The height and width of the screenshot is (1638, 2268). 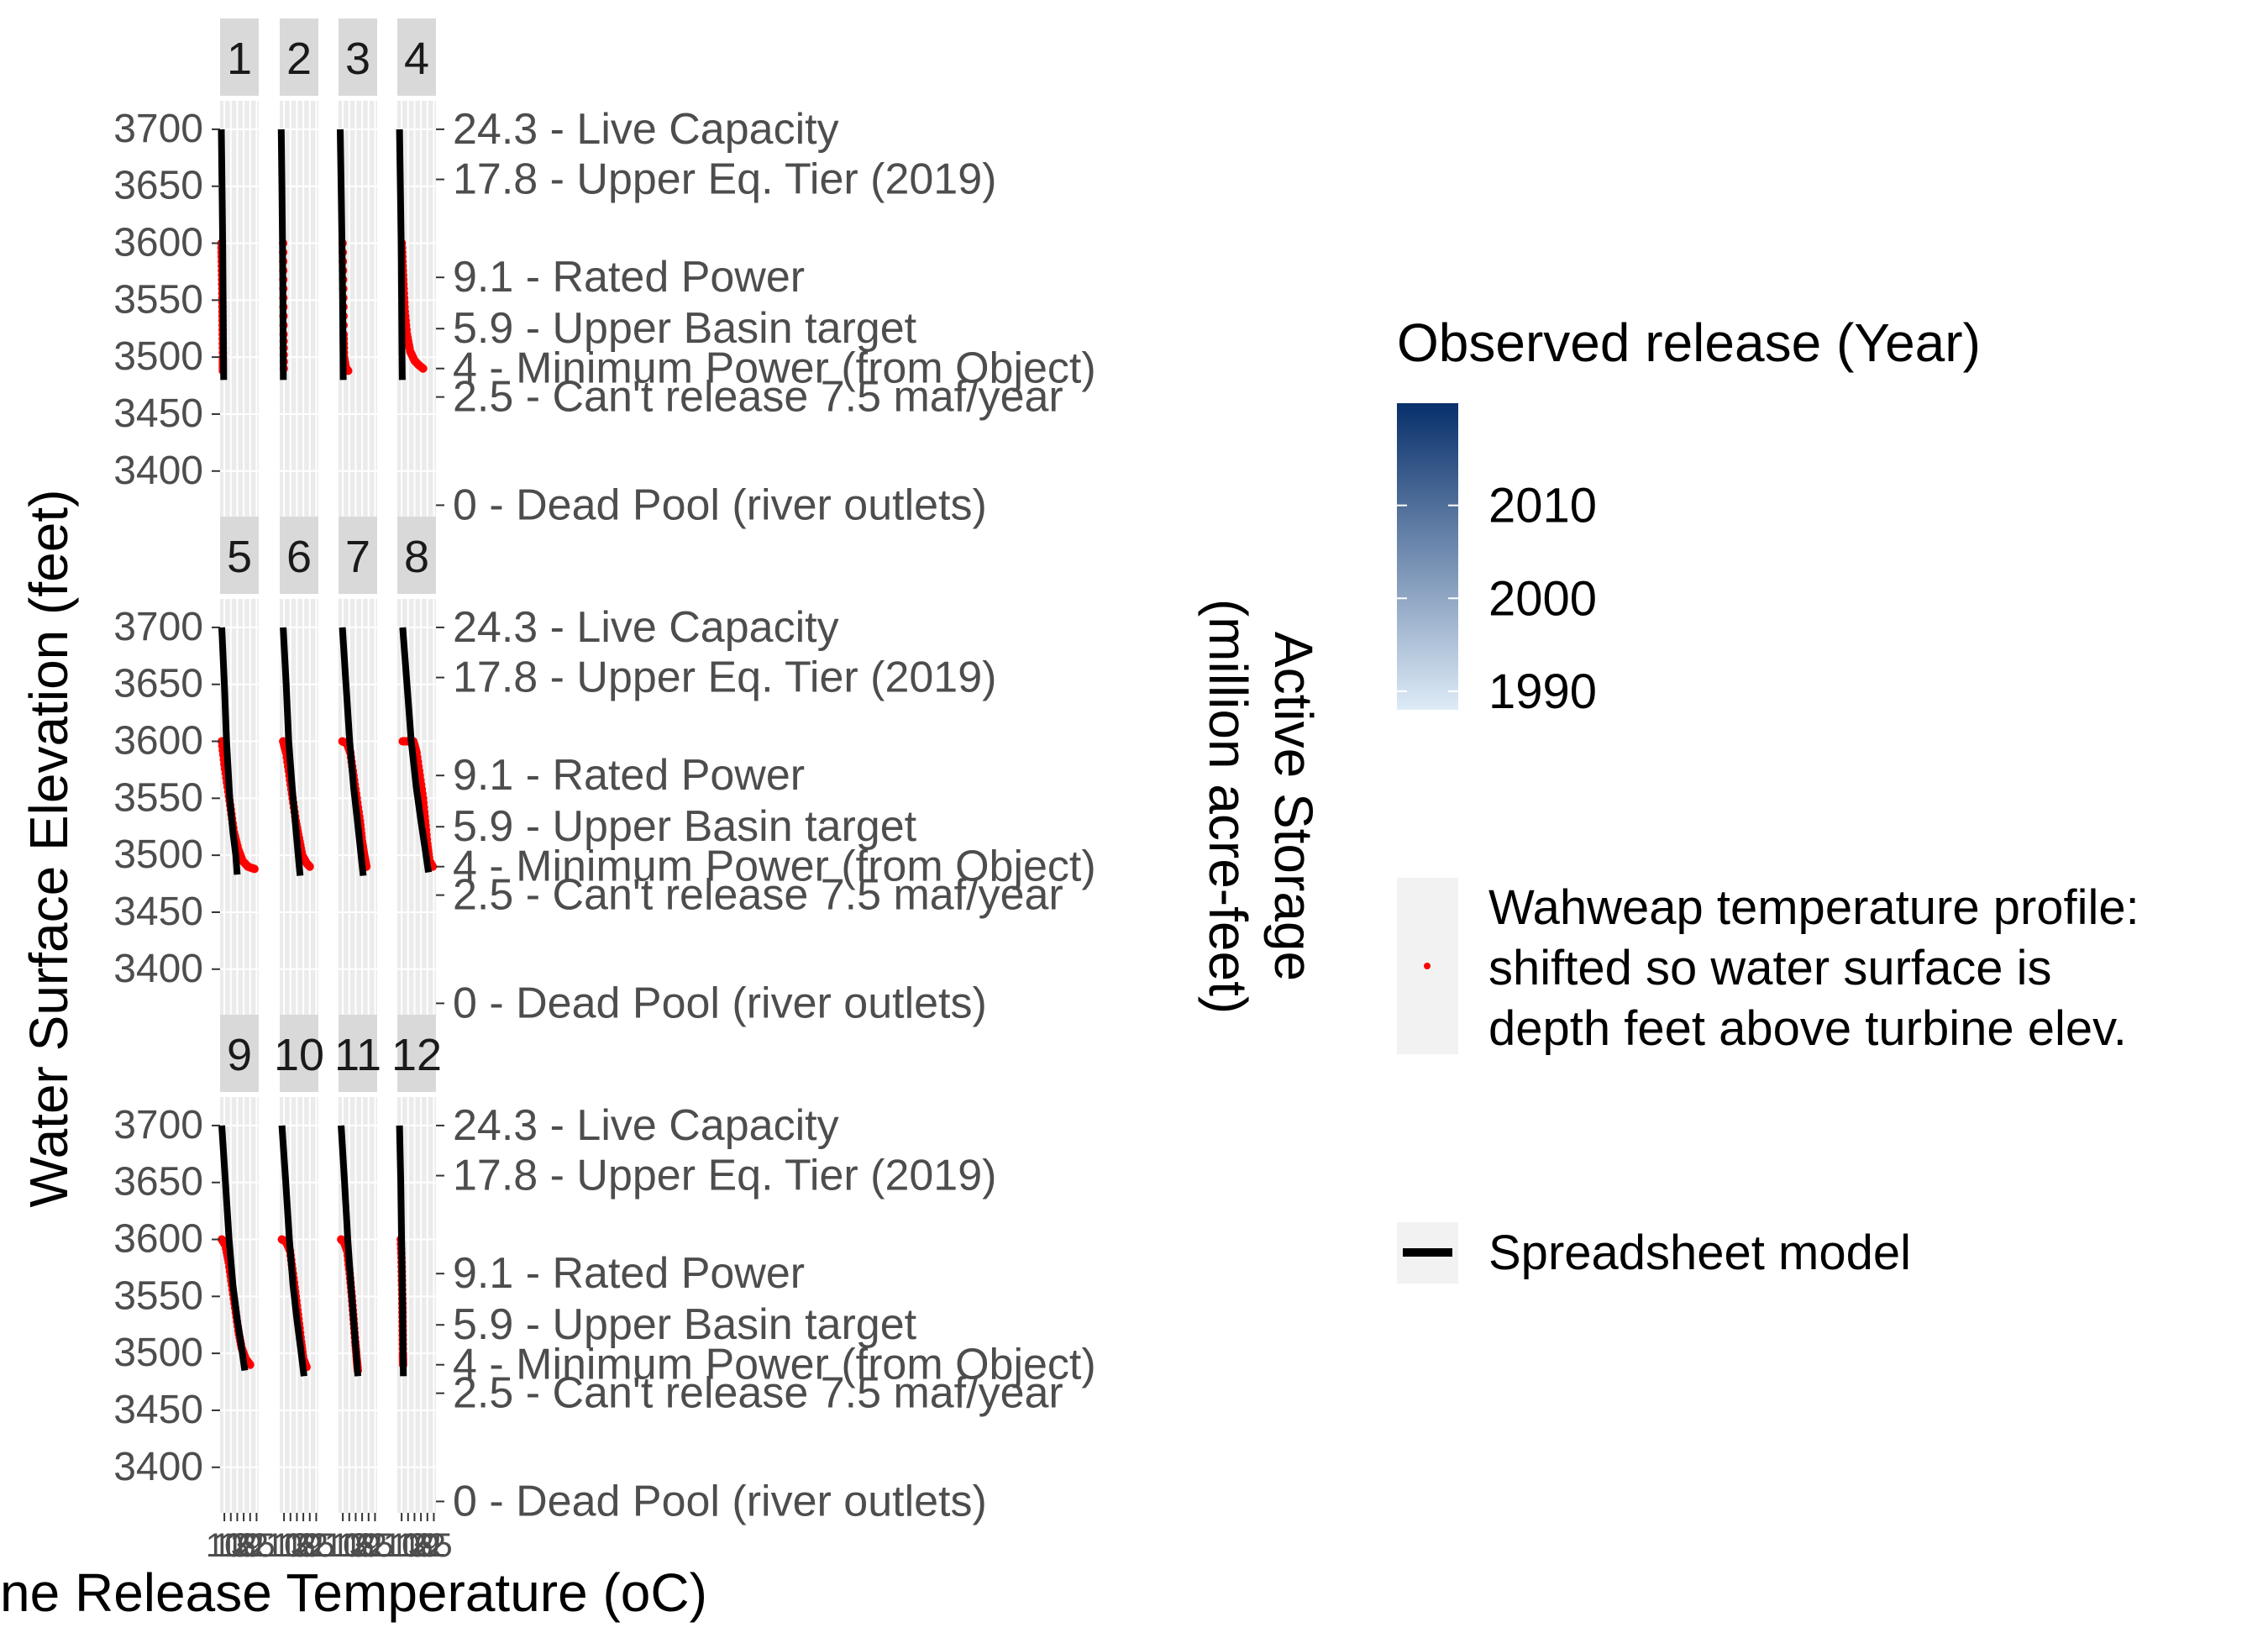 I want to click on facet-label: 6, so click(x=299, y=557).